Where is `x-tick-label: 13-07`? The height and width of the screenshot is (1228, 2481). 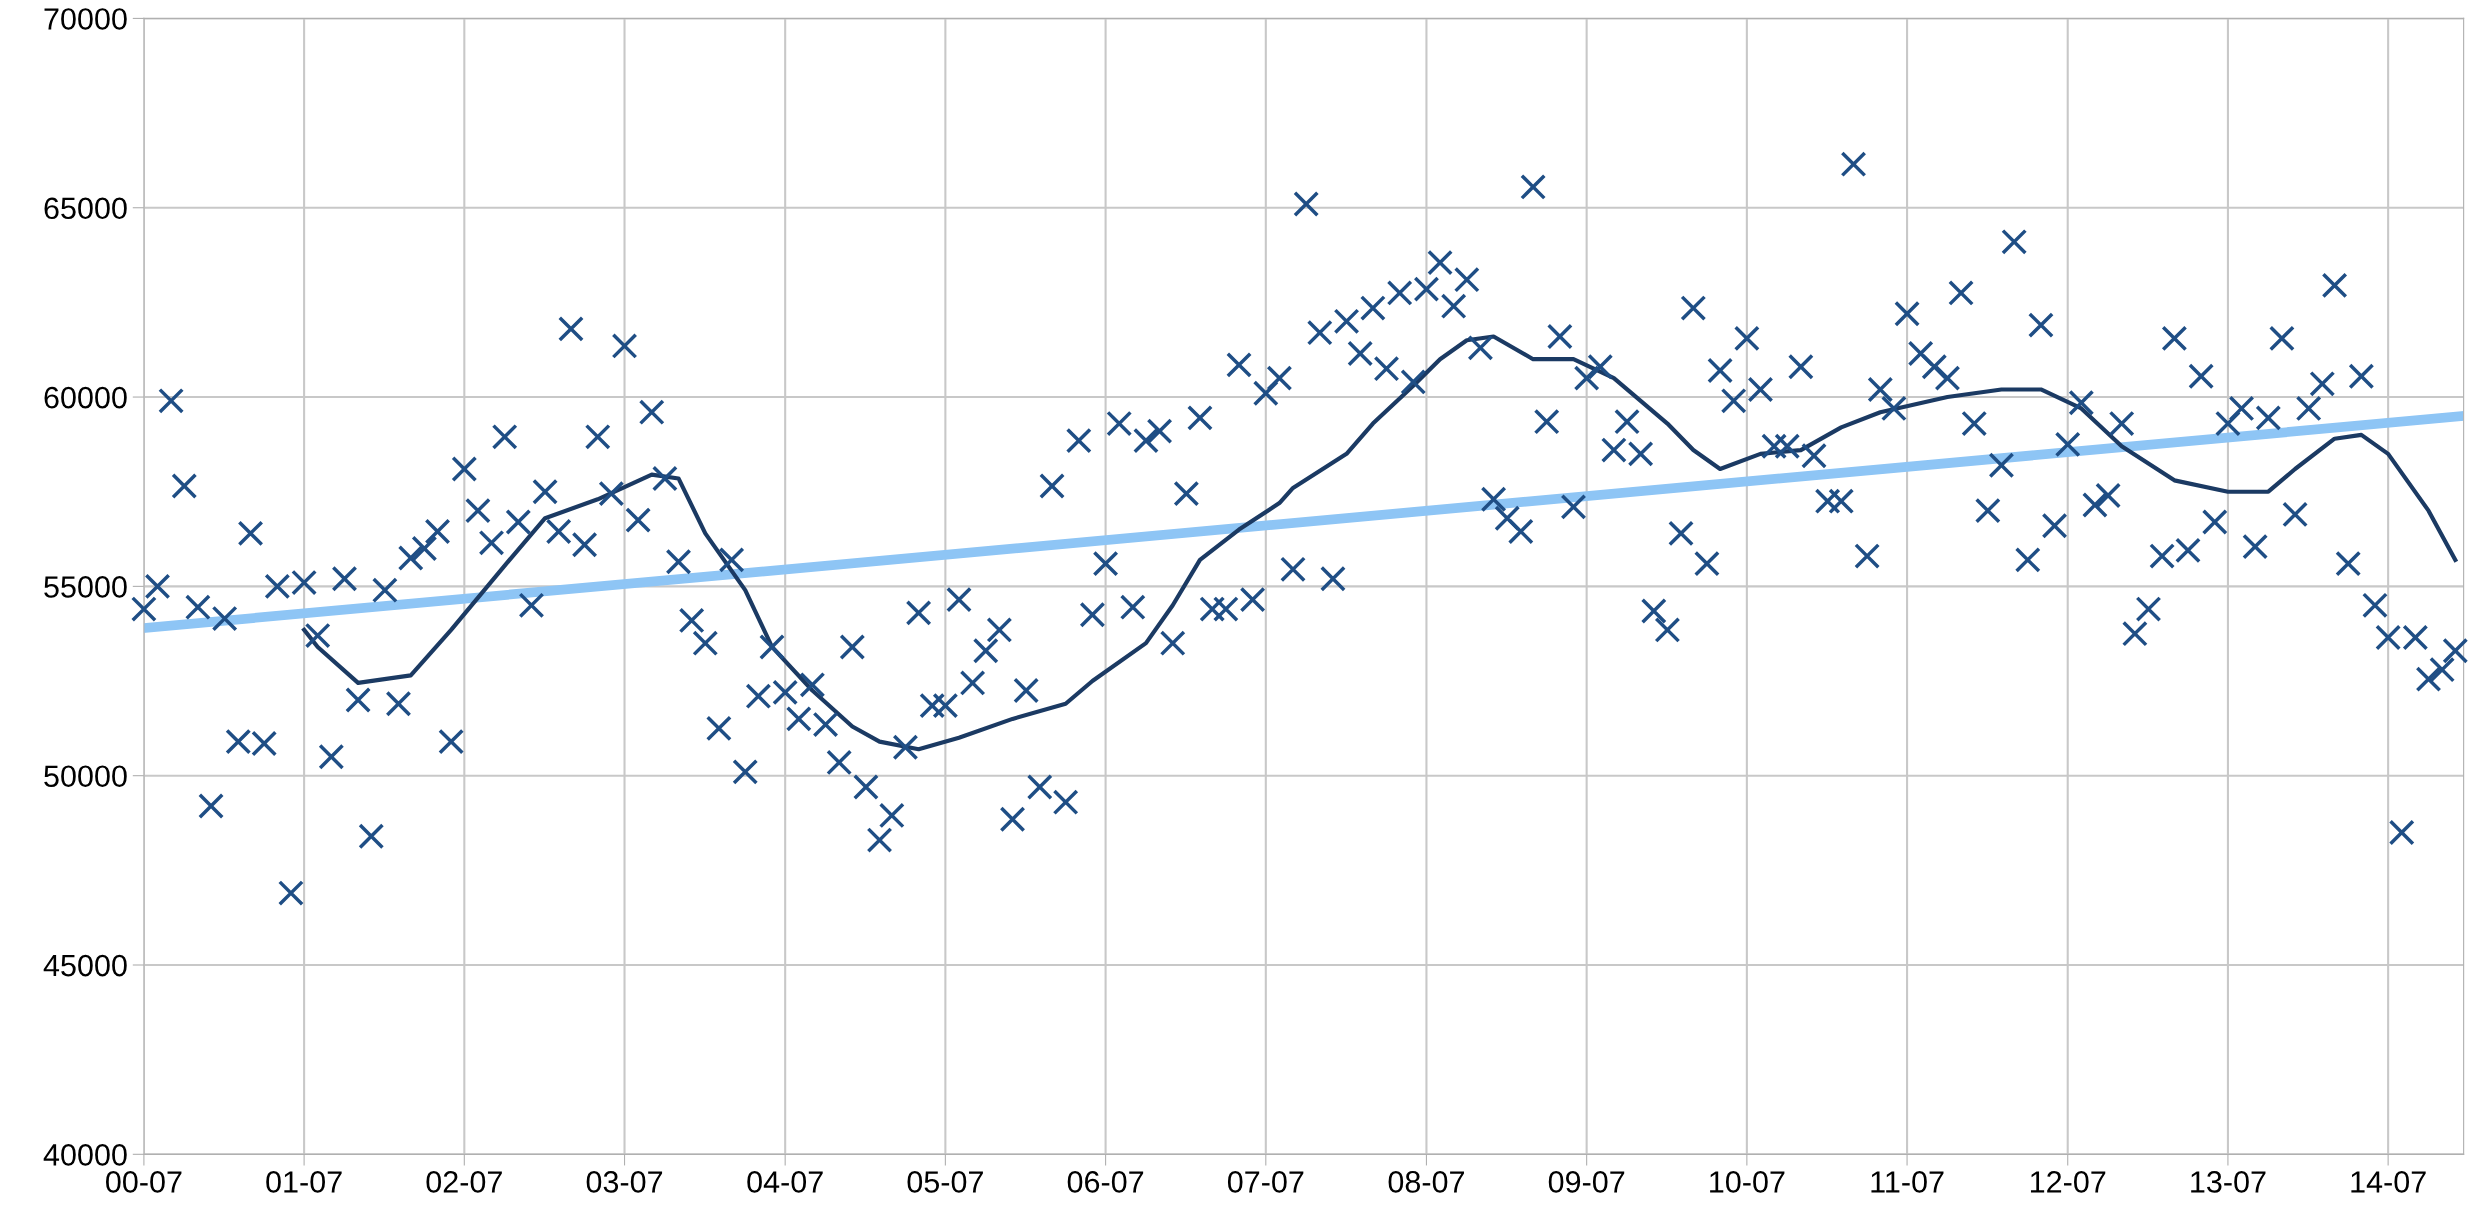 x-tick-label: 13-07 is located at coordinates (2228, 1182).